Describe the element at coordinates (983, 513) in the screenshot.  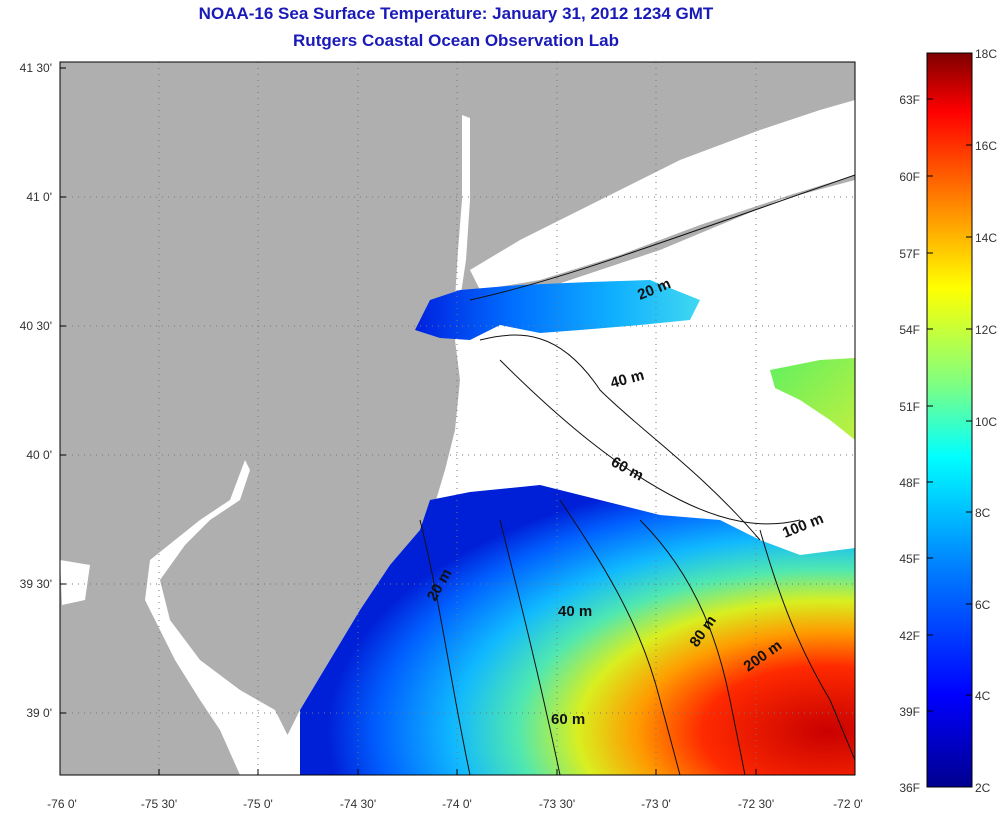
I see `colorbar-celsius-label: 8C` at that location.